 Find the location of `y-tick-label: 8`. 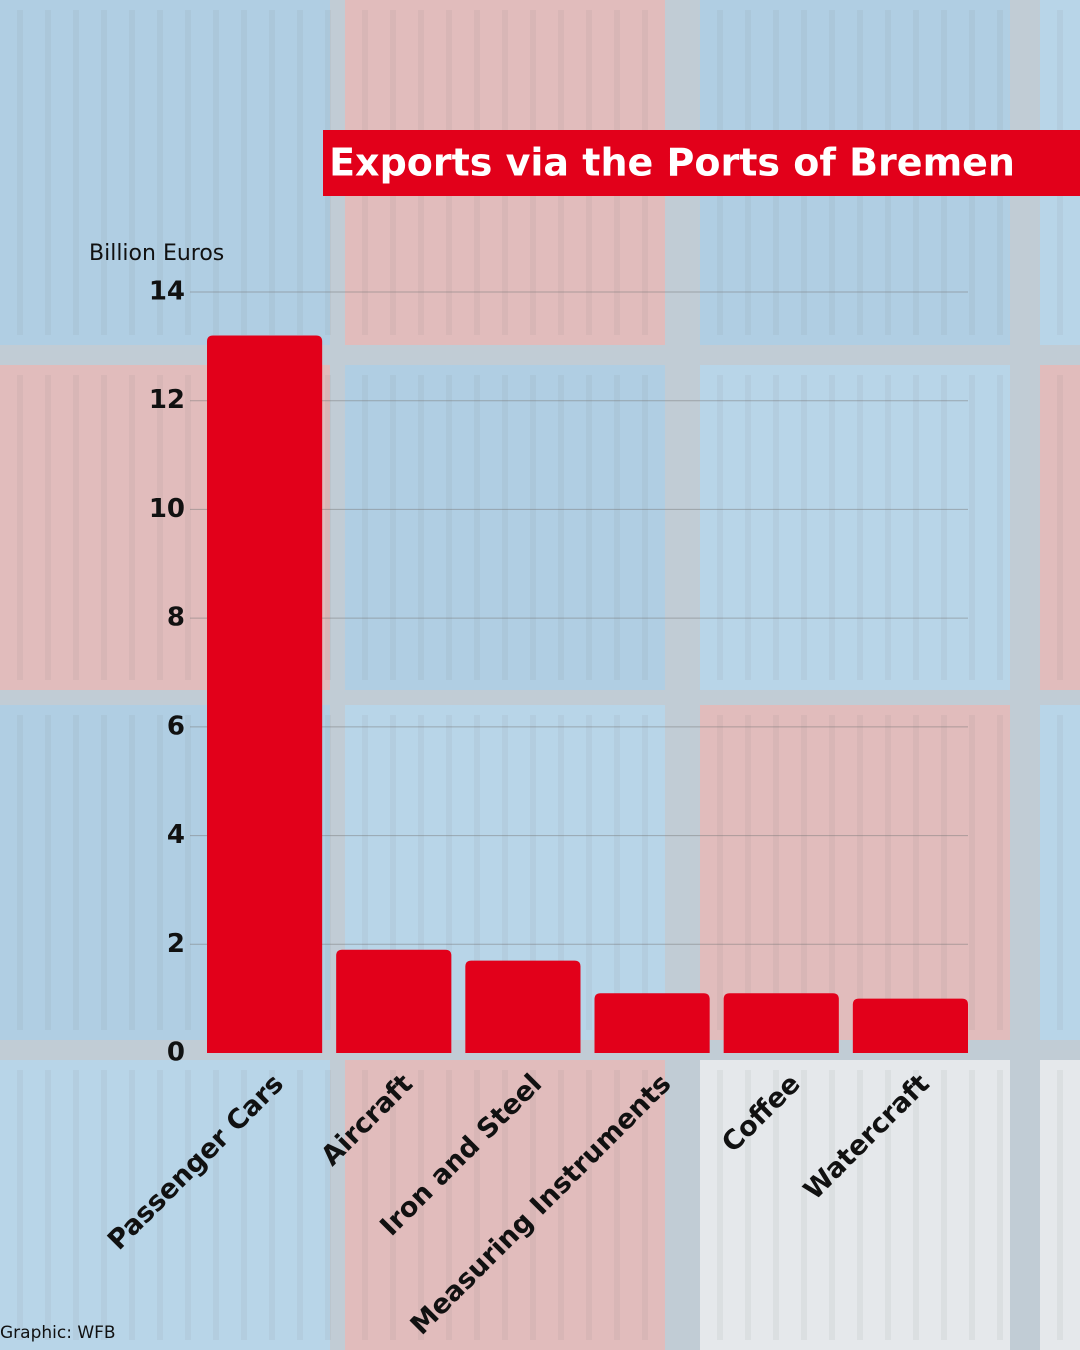

y-tick-label: 8 is located at coordinates (176, 618).